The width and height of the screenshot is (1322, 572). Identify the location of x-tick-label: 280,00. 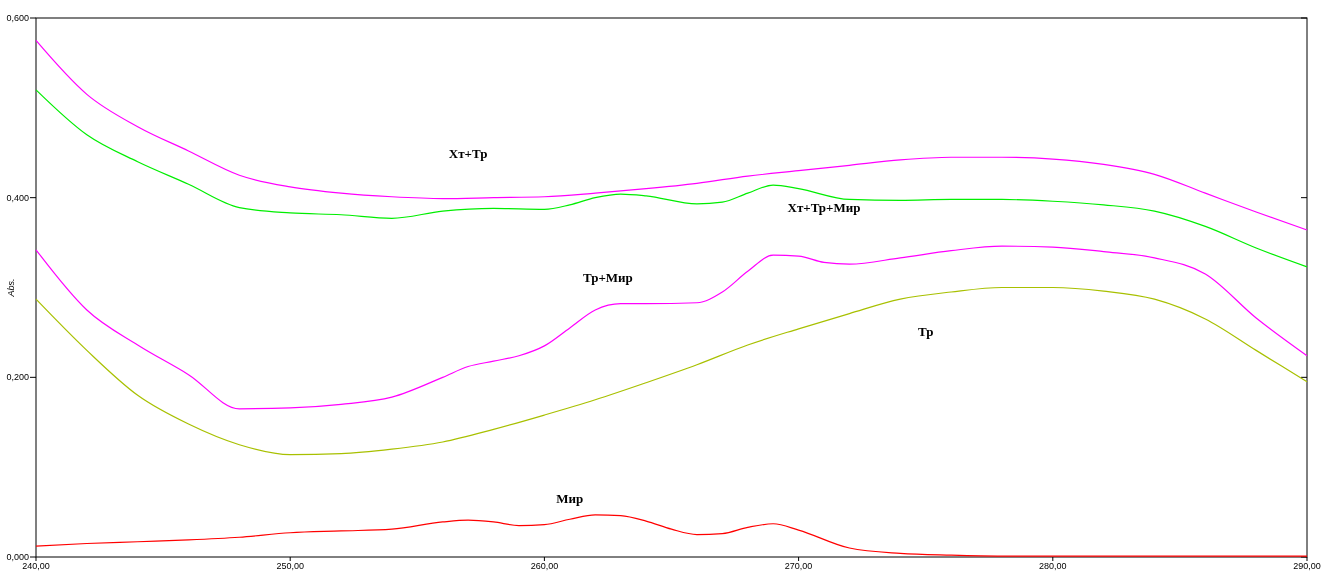
(1053, 566).